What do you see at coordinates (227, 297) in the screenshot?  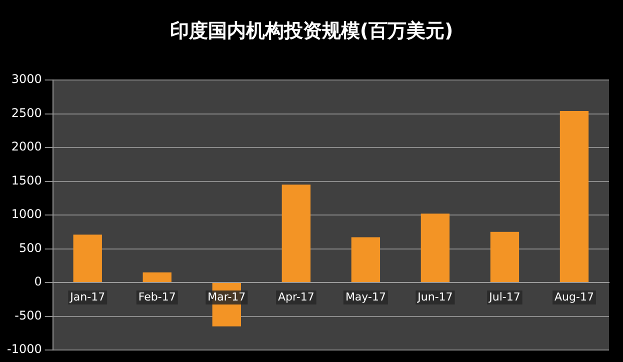 I see `x-tick-label: Mar-17` at bounding box center [227, 297].